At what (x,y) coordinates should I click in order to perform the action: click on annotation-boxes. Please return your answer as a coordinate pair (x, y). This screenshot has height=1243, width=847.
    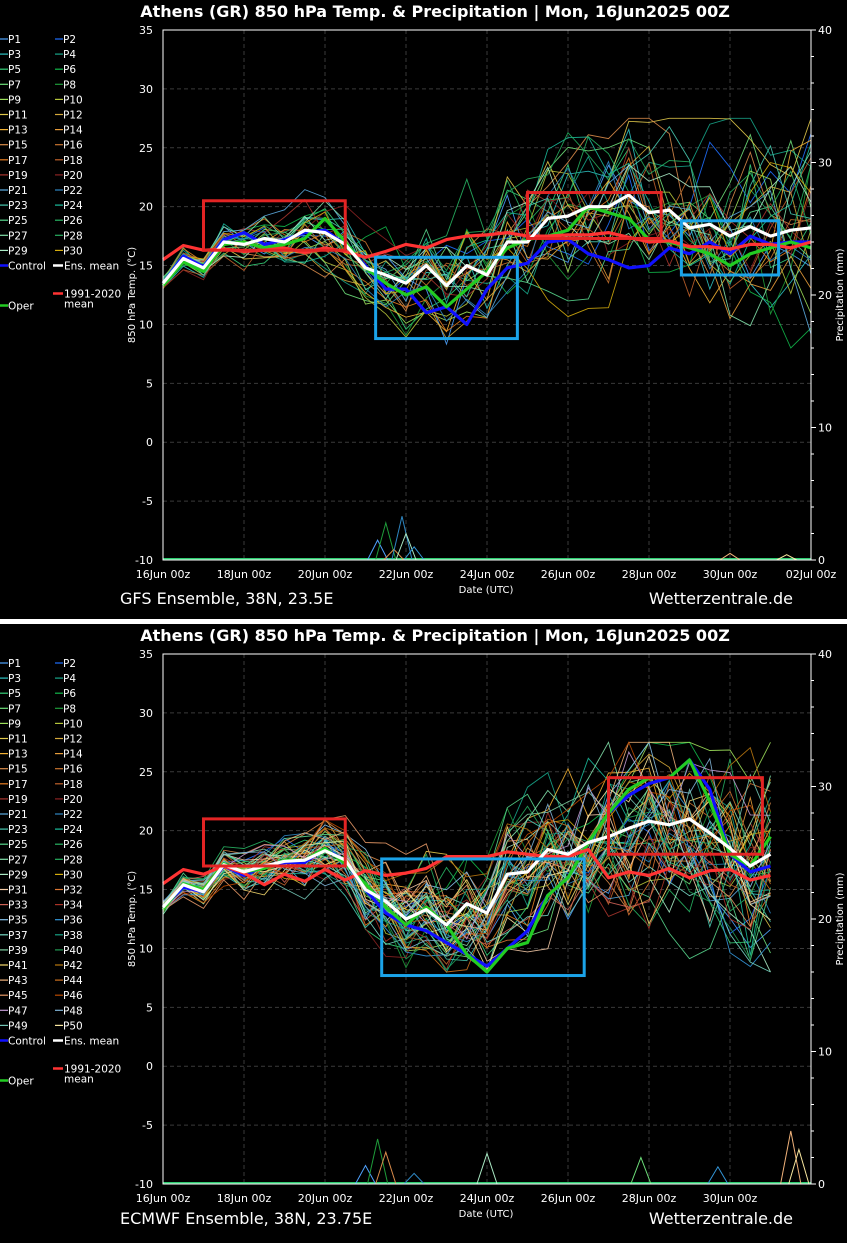
    Looking at the image, I should click on (483, 877).